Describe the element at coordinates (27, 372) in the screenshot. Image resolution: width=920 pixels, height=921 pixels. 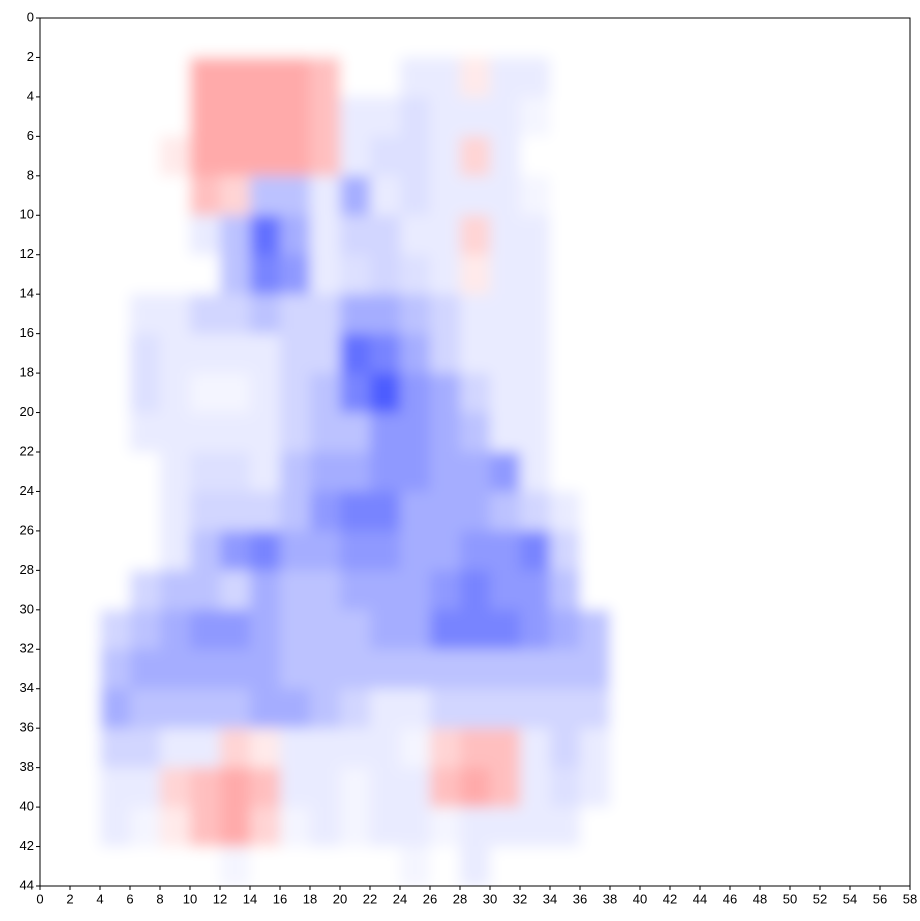
I see `y-tick-label: 18` at that location.